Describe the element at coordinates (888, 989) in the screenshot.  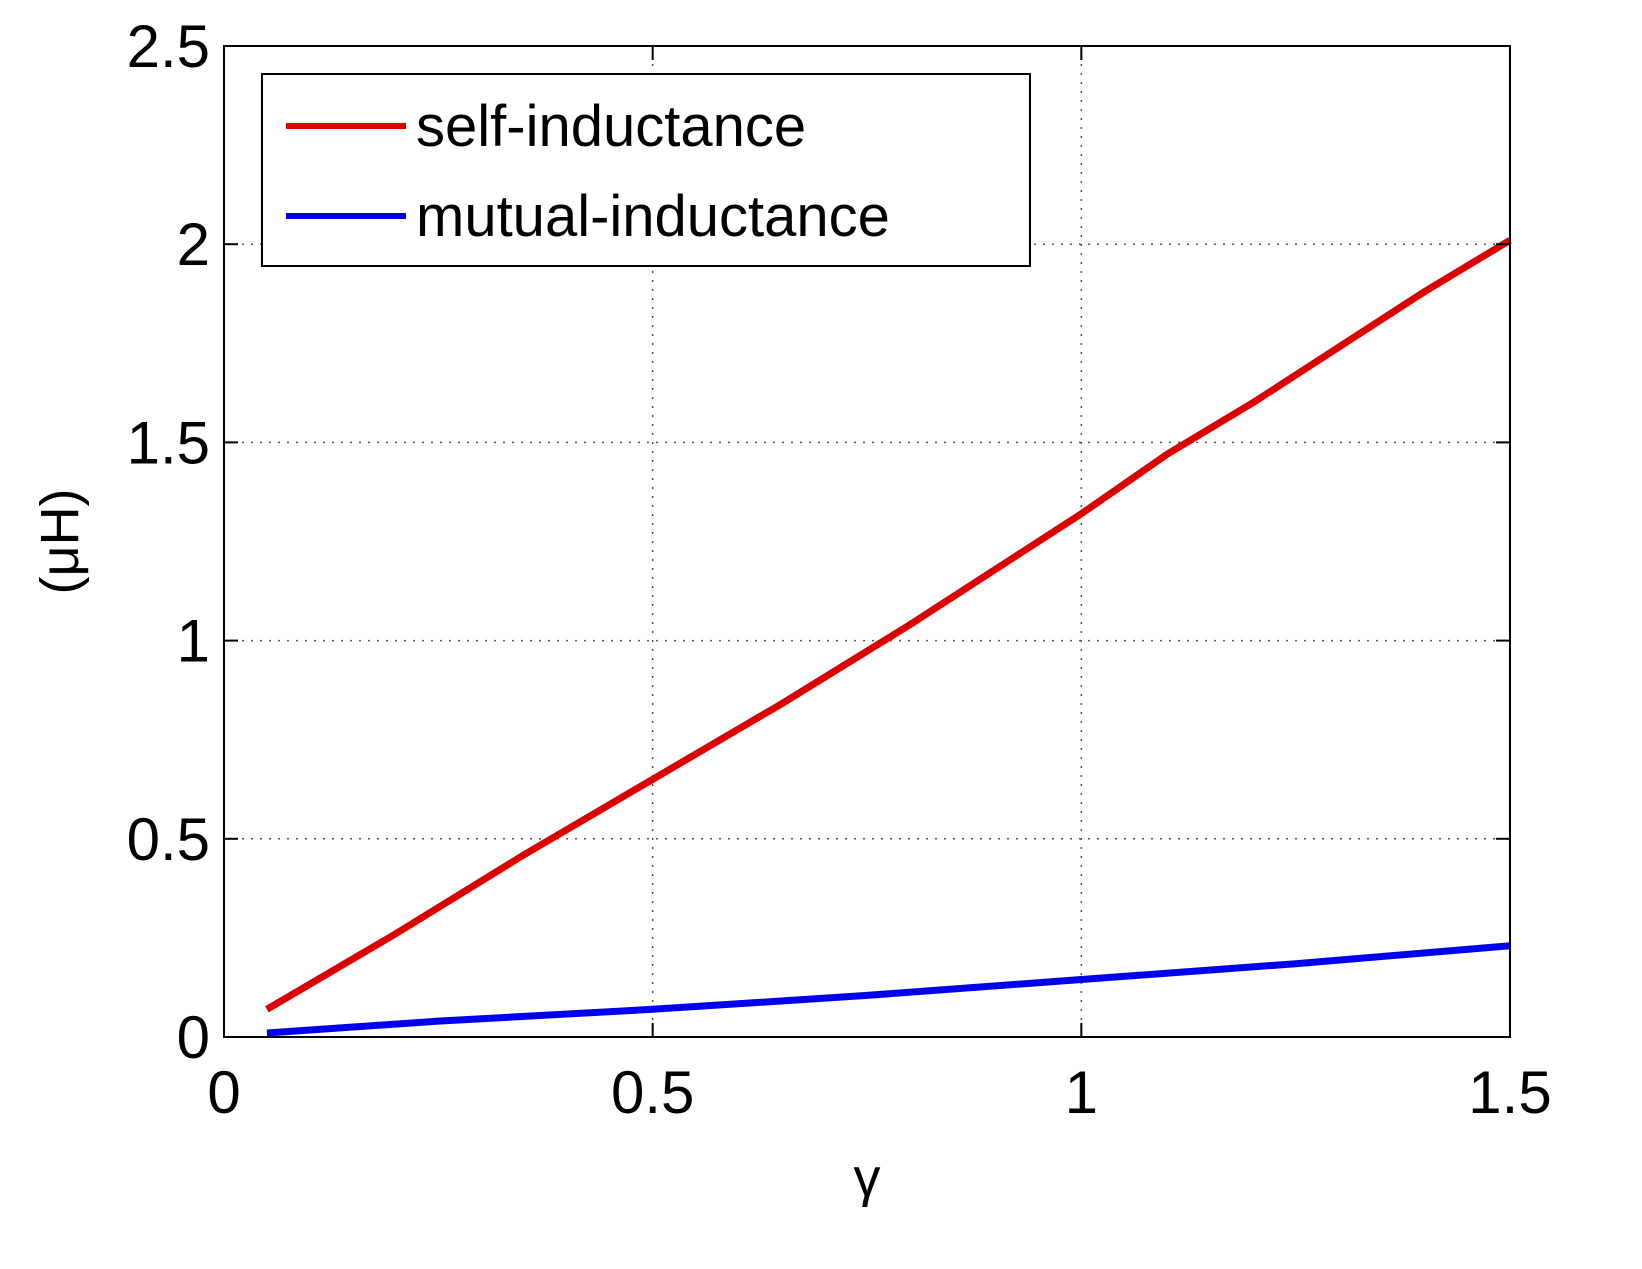
I see `series-line-mutual-inductance` at that location.